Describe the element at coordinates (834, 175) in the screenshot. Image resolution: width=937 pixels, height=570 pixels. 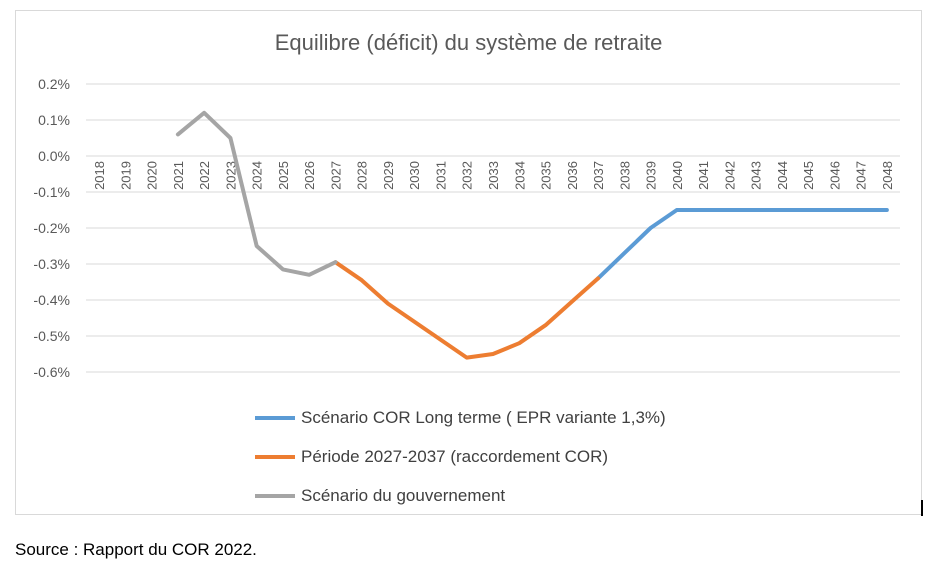
I see `x-tick-label: 2046` at that location.